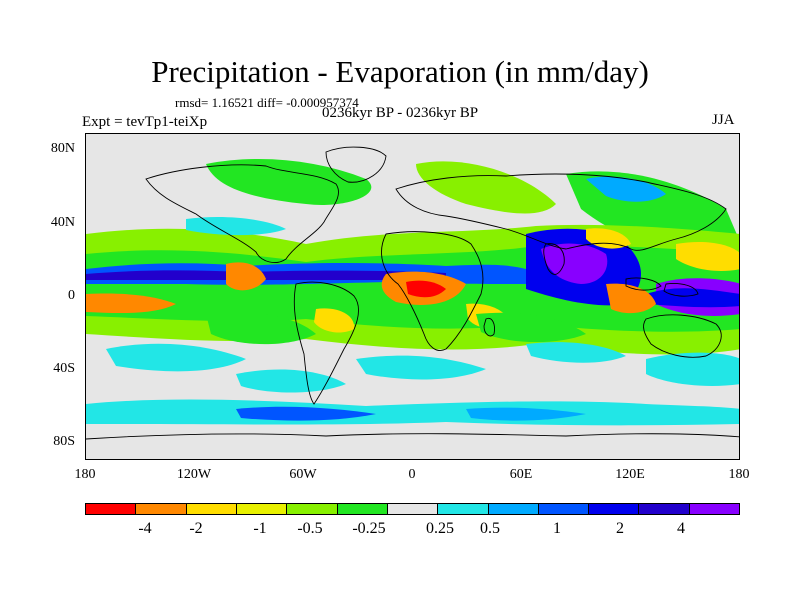 Image resolution: width=800 pixels, height=600 pixels. I want to click on colorbar-label: -4, so click(145, 528).